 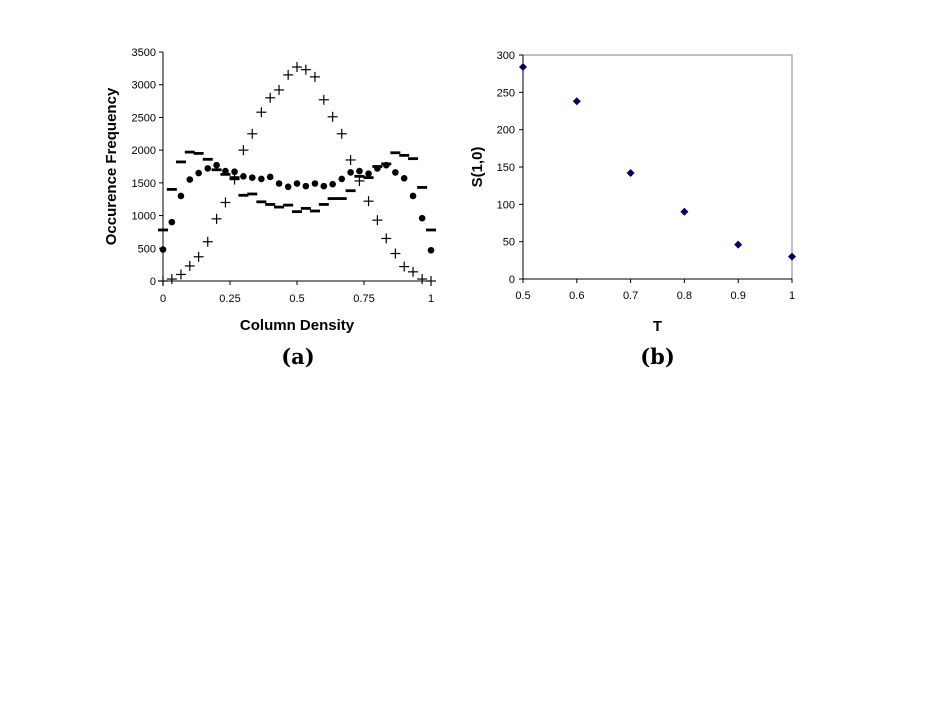 I want to click on x-tick-label: 0.75, so click(x=363, y=299).